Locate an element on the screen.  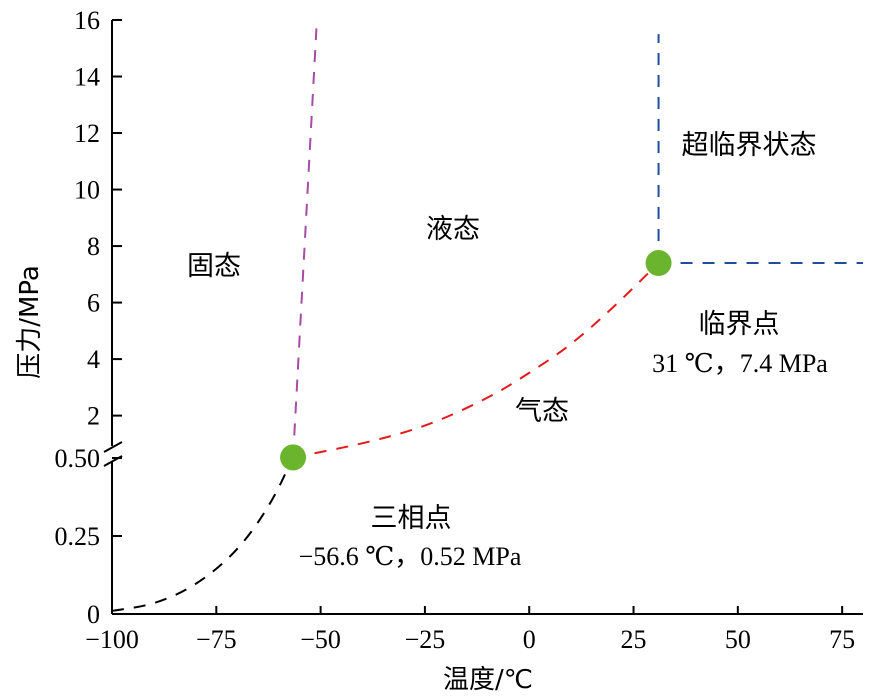
x-tick-label: −50 is located at coordinates (320, 639).